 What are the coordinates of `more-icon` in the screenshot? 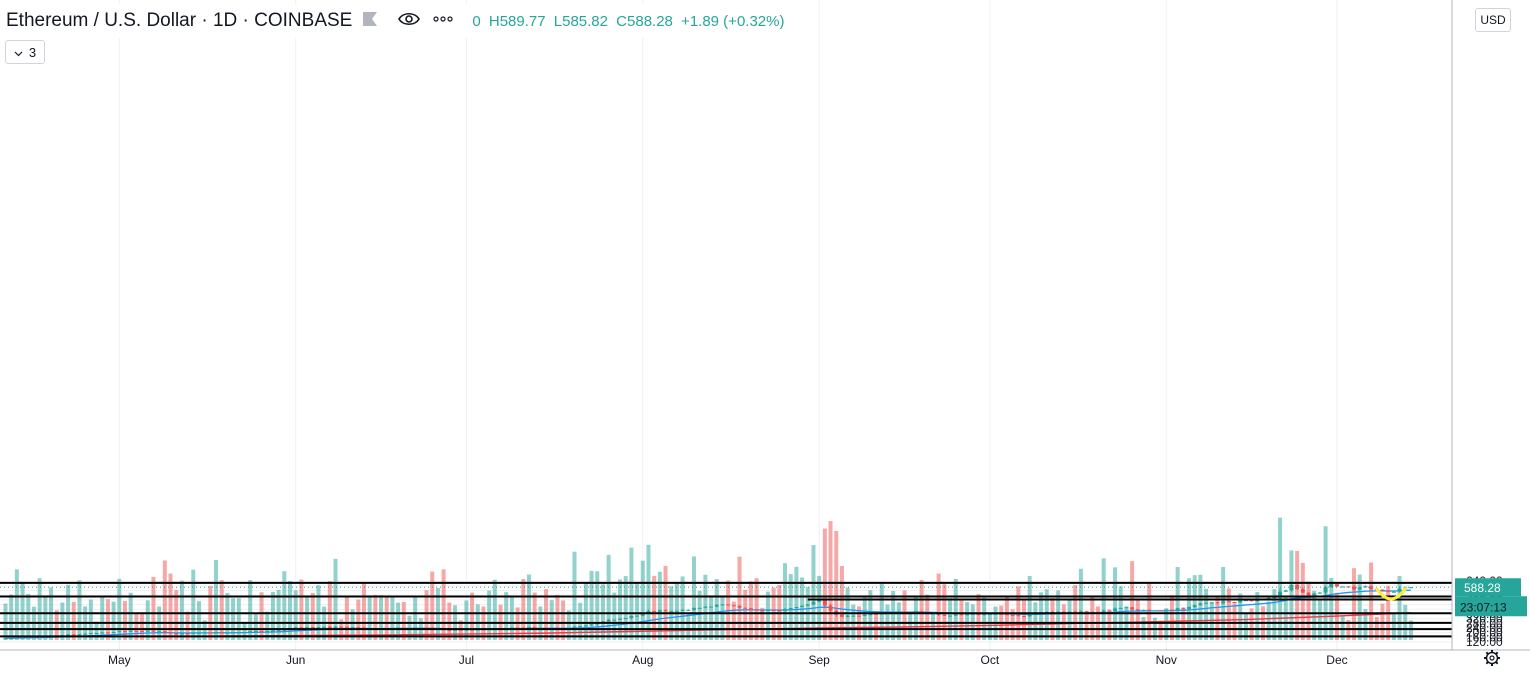 It's located at (443, 21).